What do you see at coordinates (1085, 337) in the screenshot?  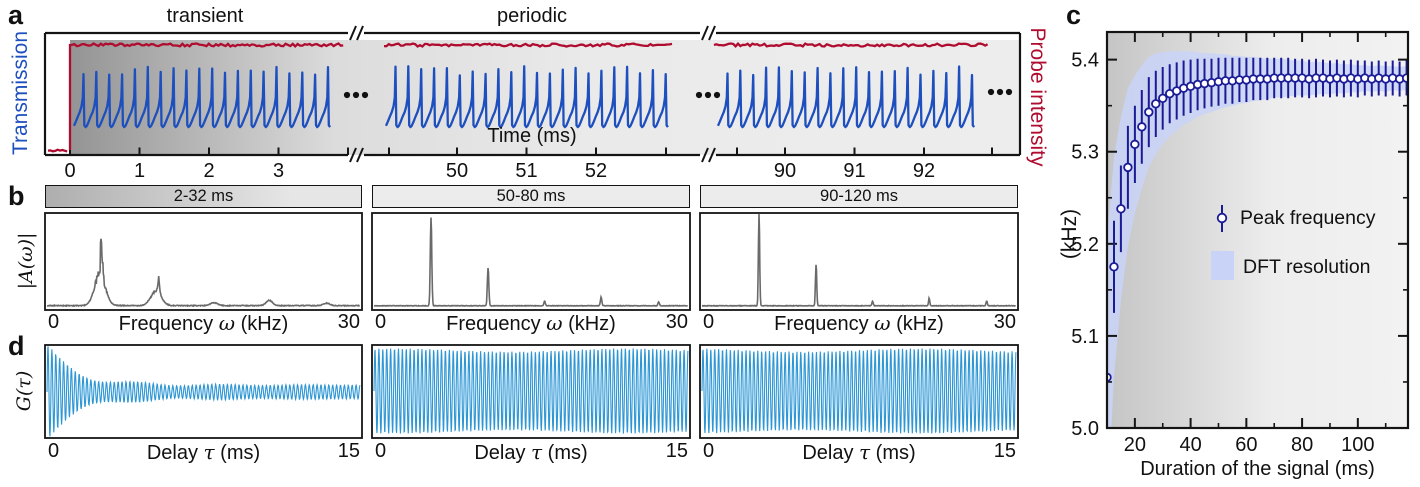 I see `svg-text: 5.1` at bounding box center [1085, 337].